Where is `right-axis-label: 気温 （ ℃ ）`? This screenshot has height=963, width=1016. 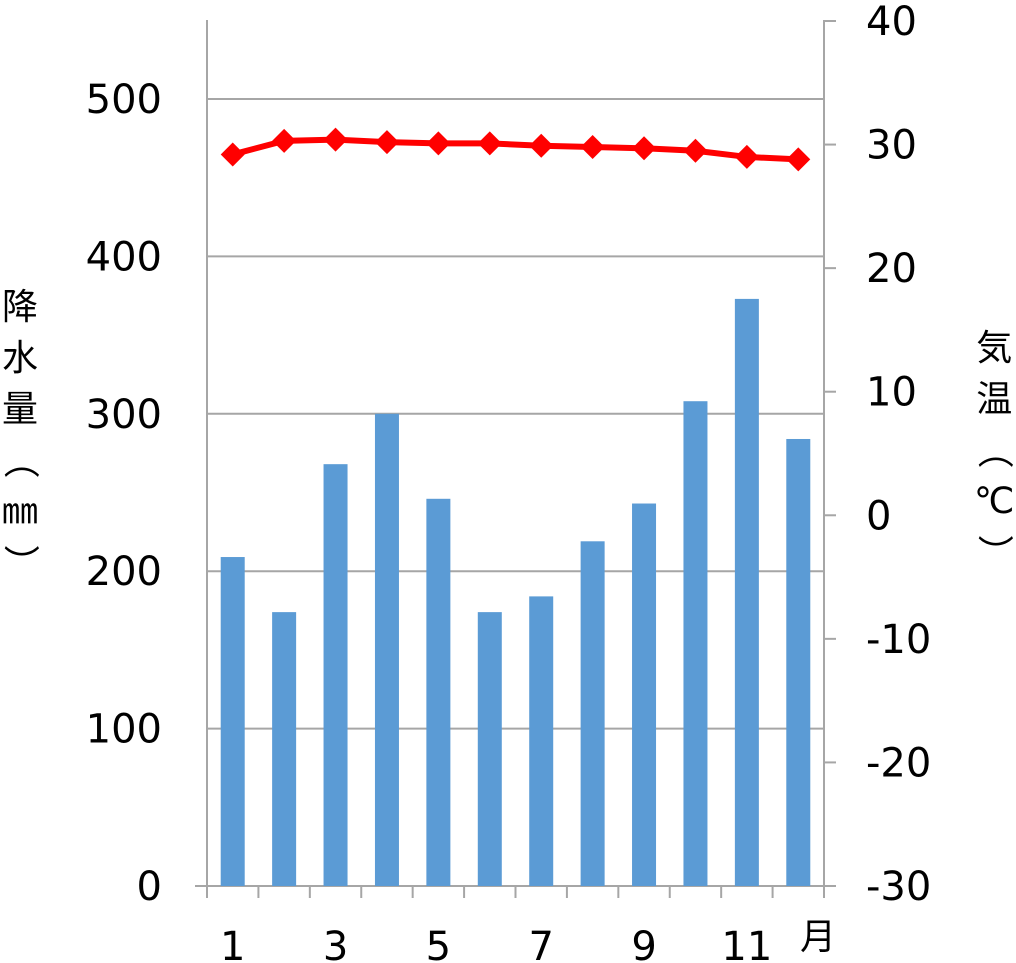 right-axis-label: 気温 （ ℃ ） is located at coordinates (994, 450).